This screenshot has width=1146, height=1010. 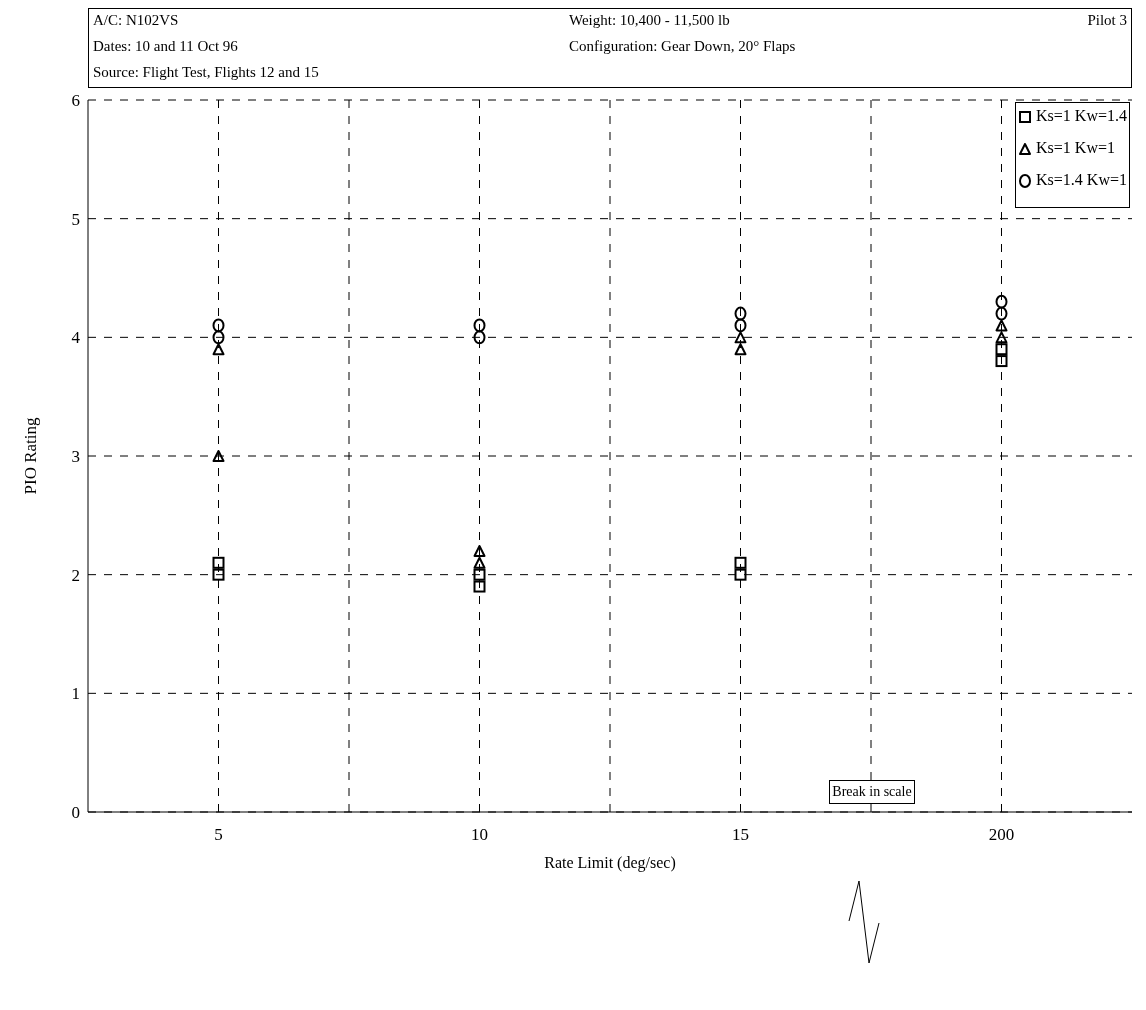 What do you see at coordinates (1107, 20) in the screenshot?
I see `chart-subtitle: Pilot 3` at bounding box center [1107, 20].